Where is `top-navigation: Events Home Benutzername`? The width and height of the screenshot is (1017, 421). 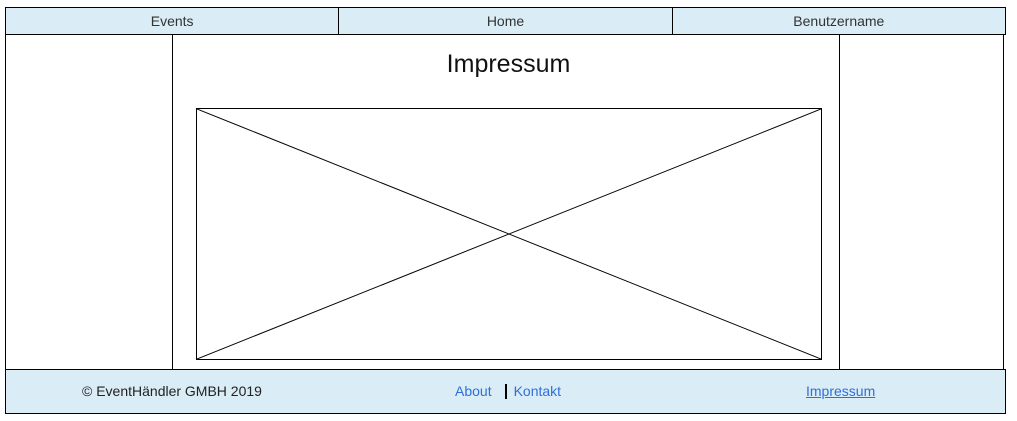 top-navigation: Events Home Benutzername is located at coordinates (505, 21).